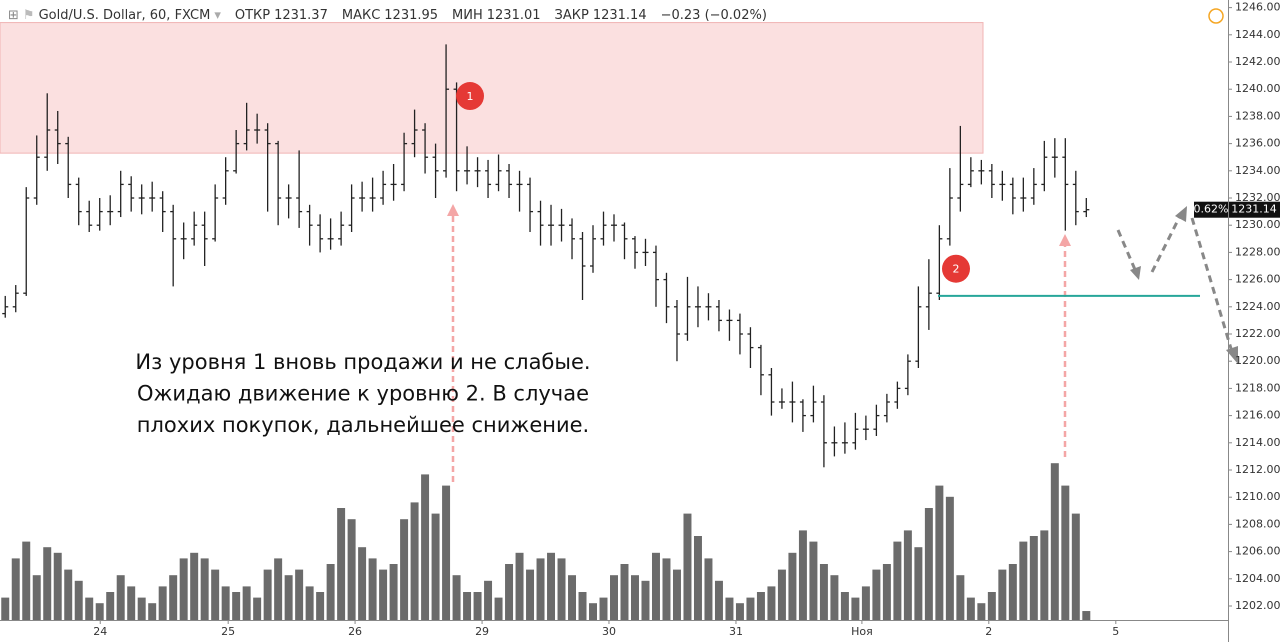  What do you see at coordinates (363, 425) in the screenshot?
I see `note-line: плохих покупок, дальнейшее снижение.` at bounding box center [363, 425].